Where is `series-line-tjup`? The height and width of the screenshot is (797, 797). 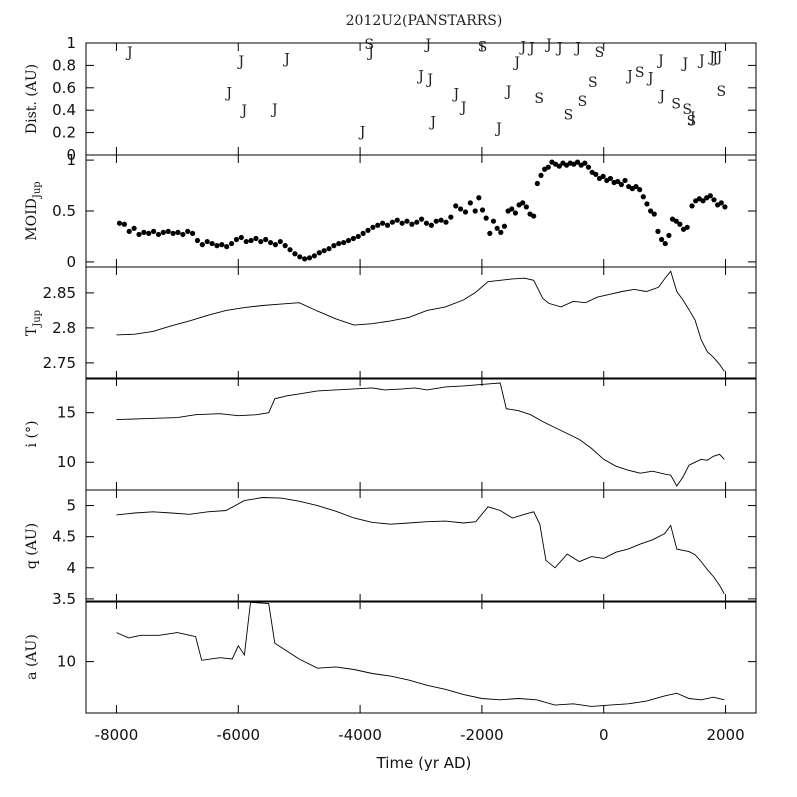 series-line-tjup is located at coordinates (420, 321).